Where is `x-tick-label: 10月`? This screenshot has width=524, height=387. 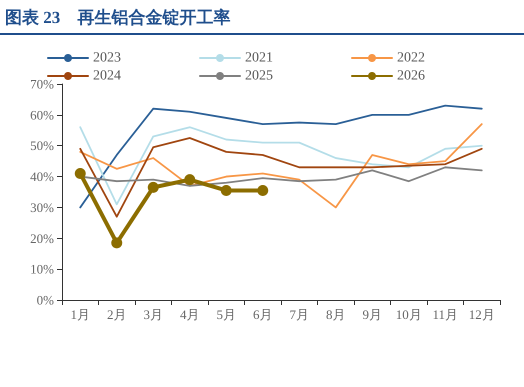
x-tick-label: 10月 is located at coordinates (409, 314).